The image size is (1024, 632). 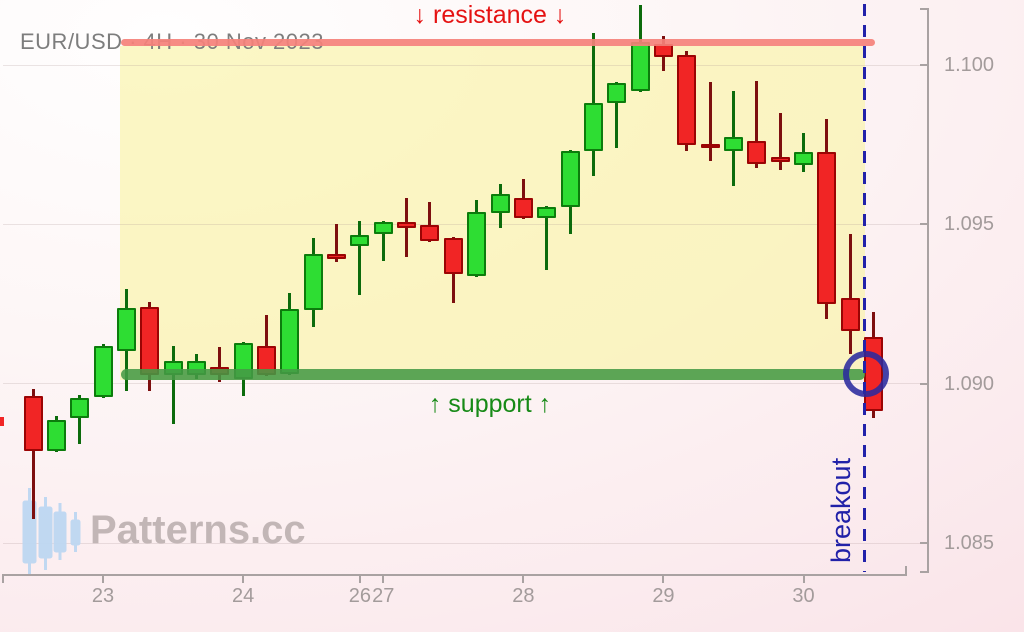 I want to click on x-axis-left-cap, so click(x=3, y=578).